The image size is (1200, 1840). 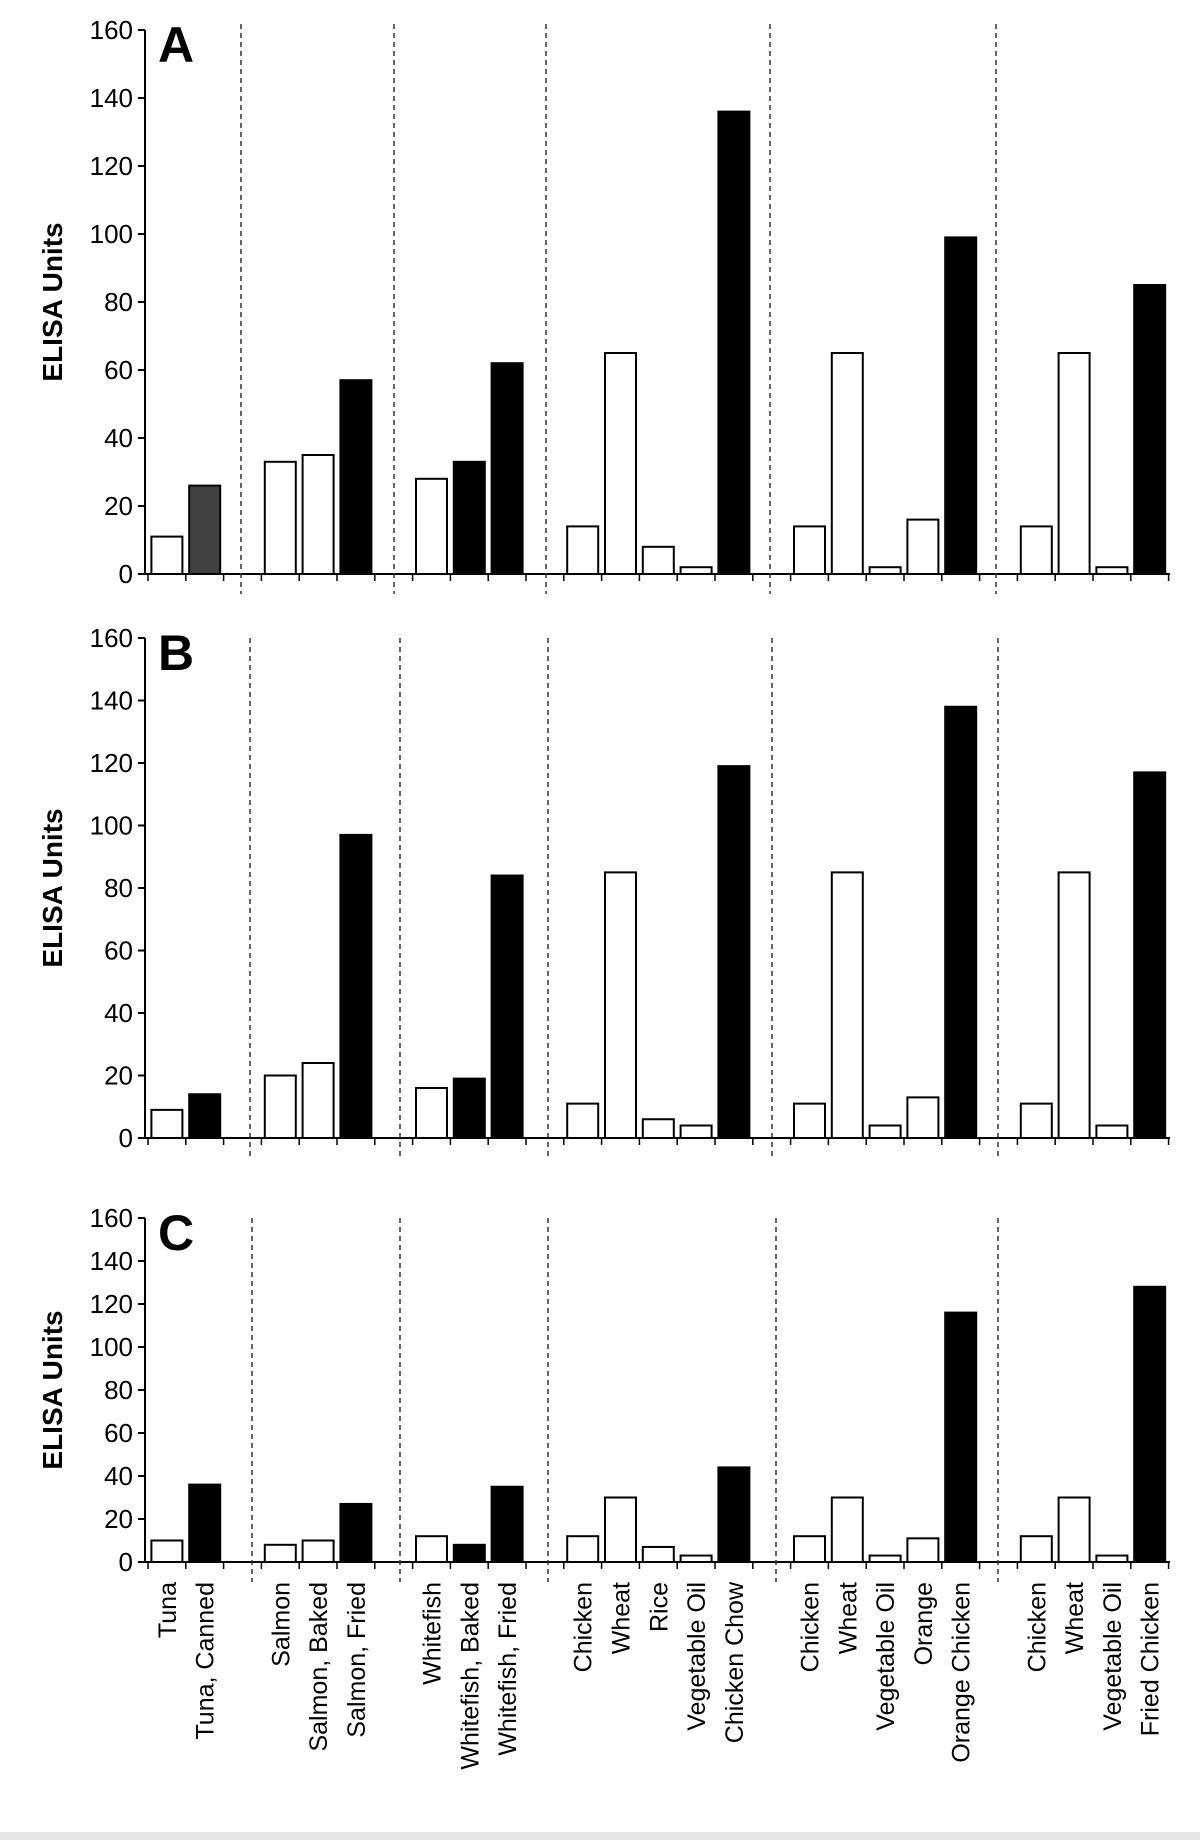 What do you see at coordinates (600, 1836) in the screenshot?
I see `bottom-strip` at bounding box center [600, 1836].